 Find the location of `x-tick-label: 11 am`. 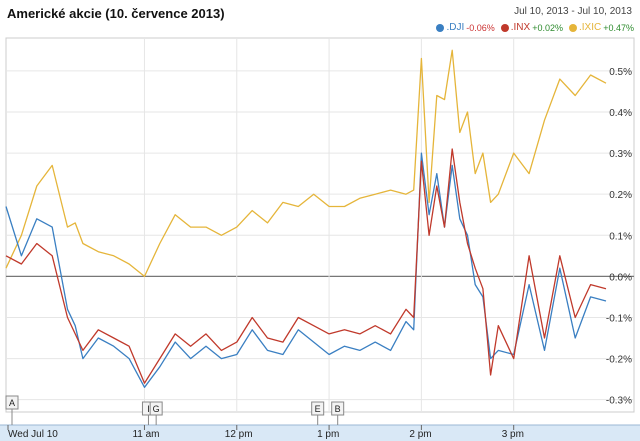

x-tick-label: 11 am is located at coordinates (145, 434).